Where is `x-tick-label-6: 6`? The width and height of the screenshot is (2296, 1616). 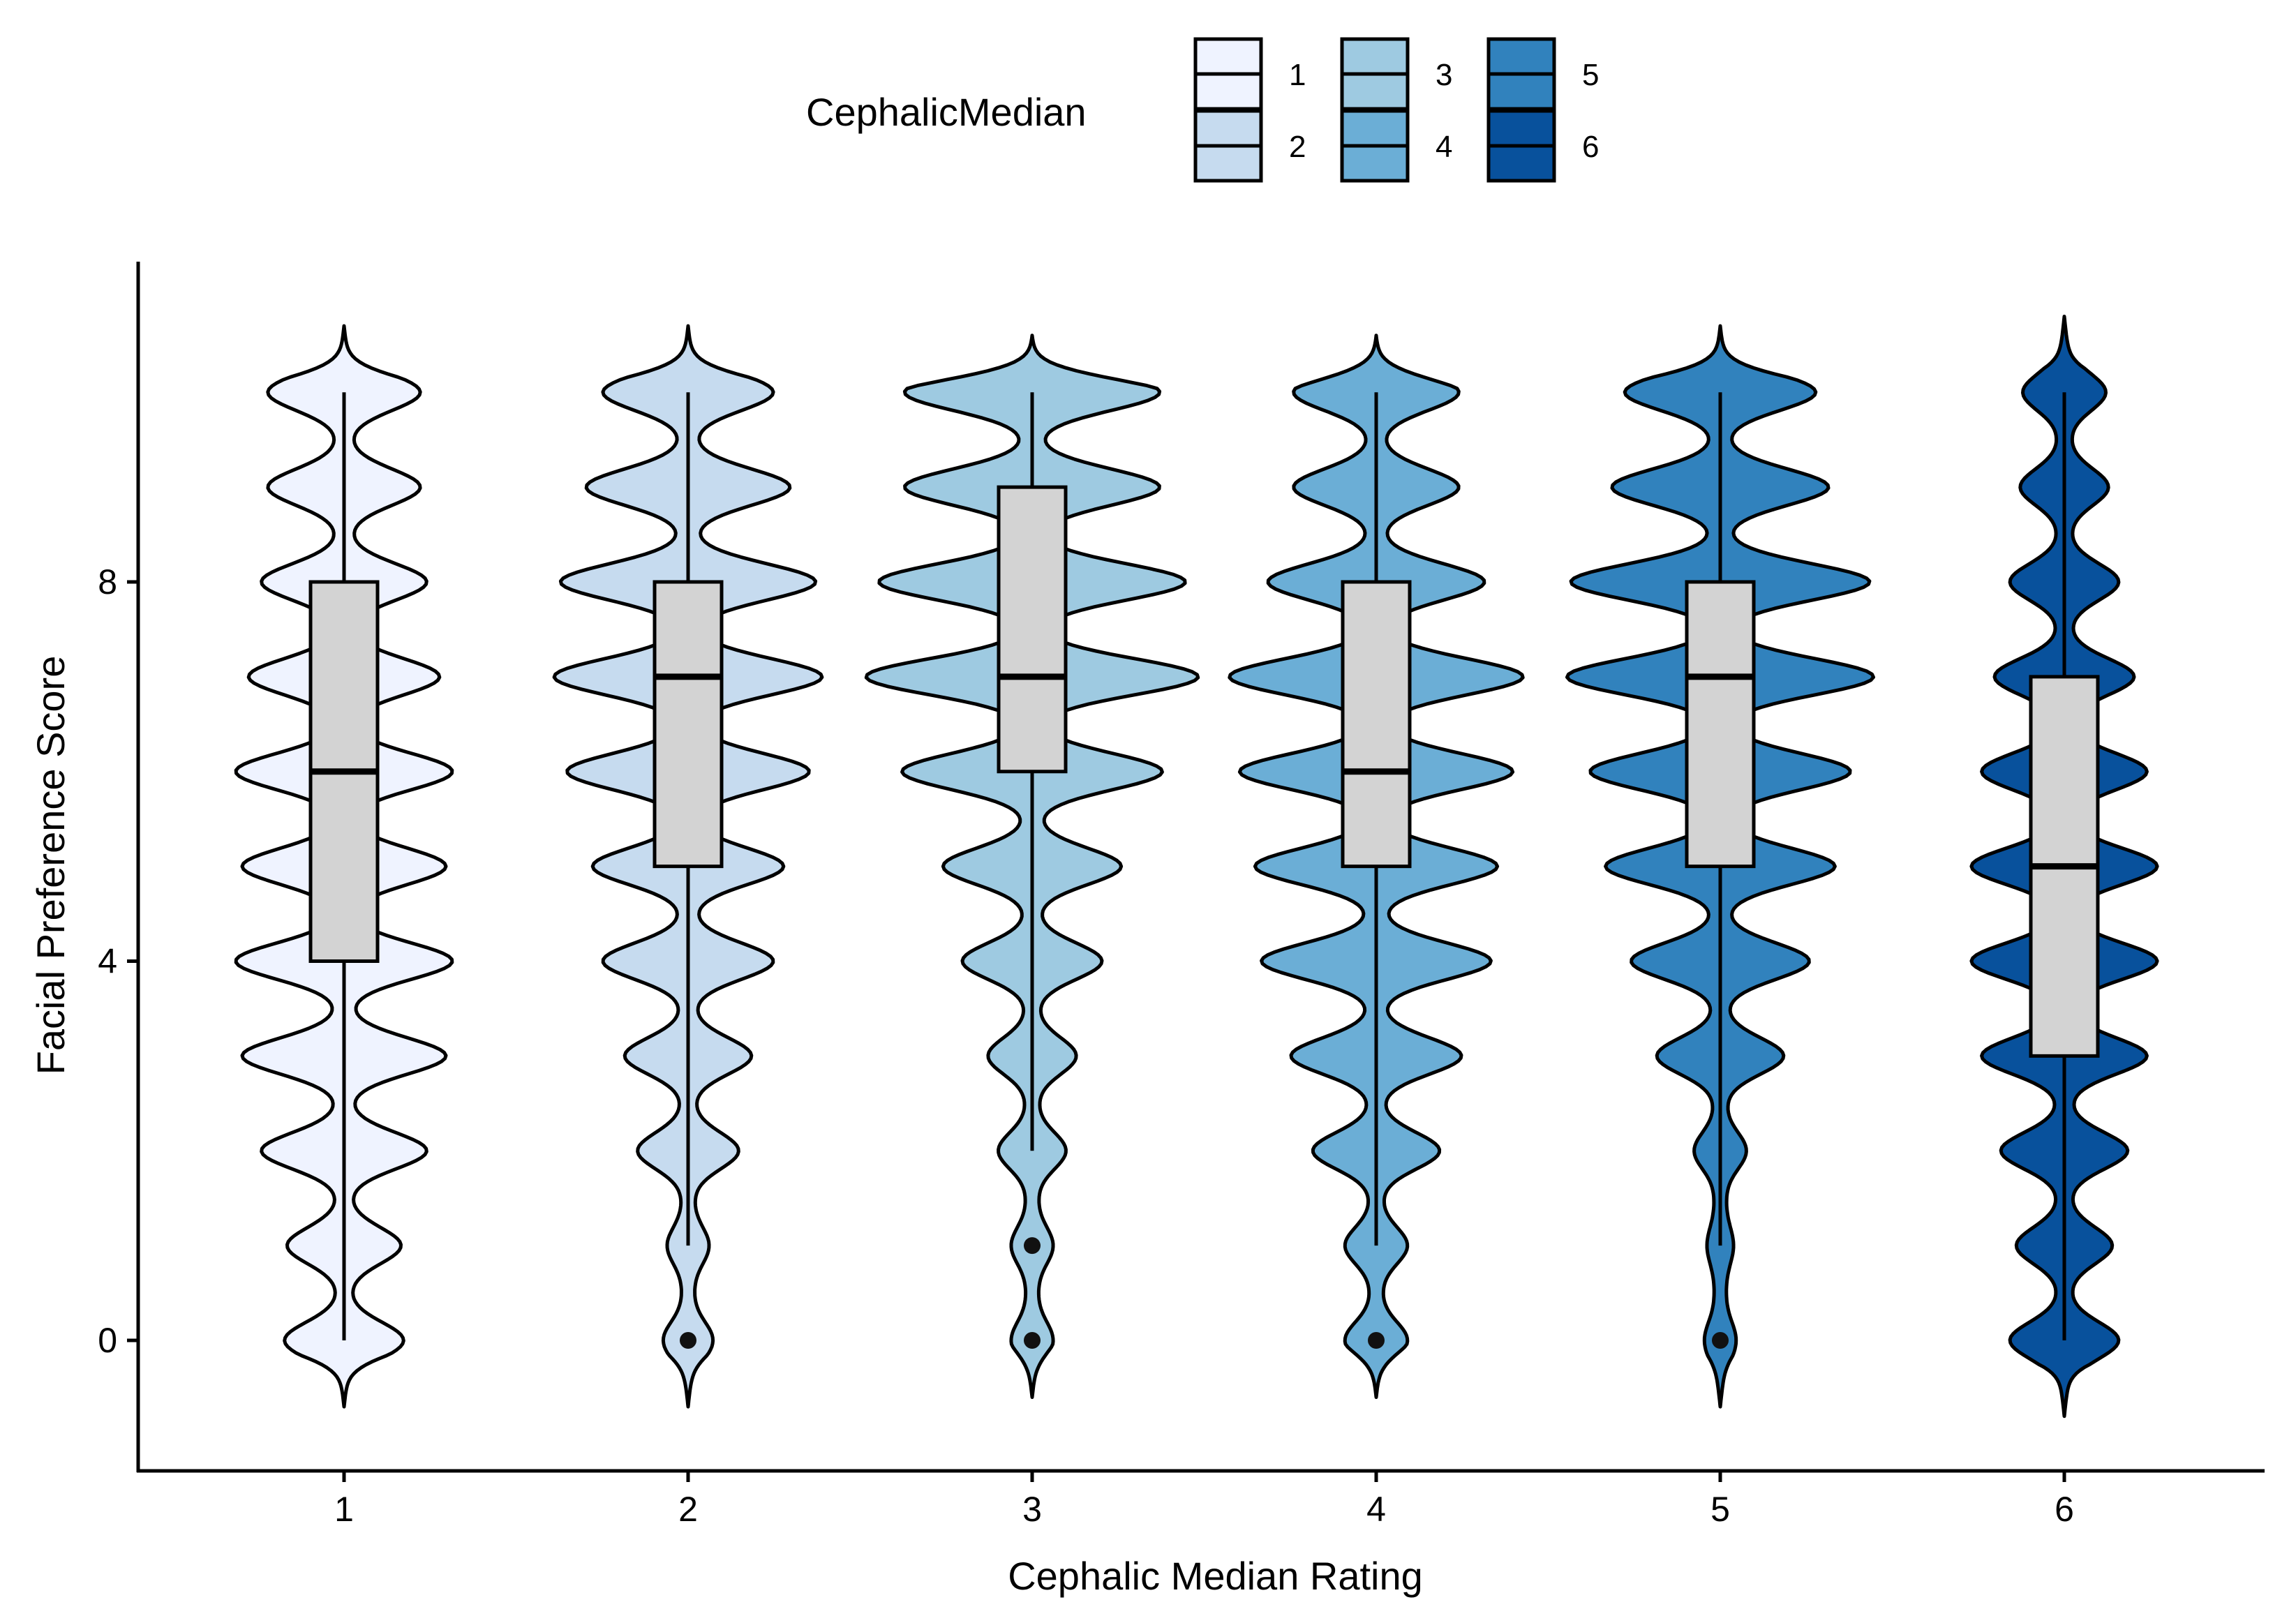
x-tick-label-6: 6 is located at coordinates (2064, 1509).